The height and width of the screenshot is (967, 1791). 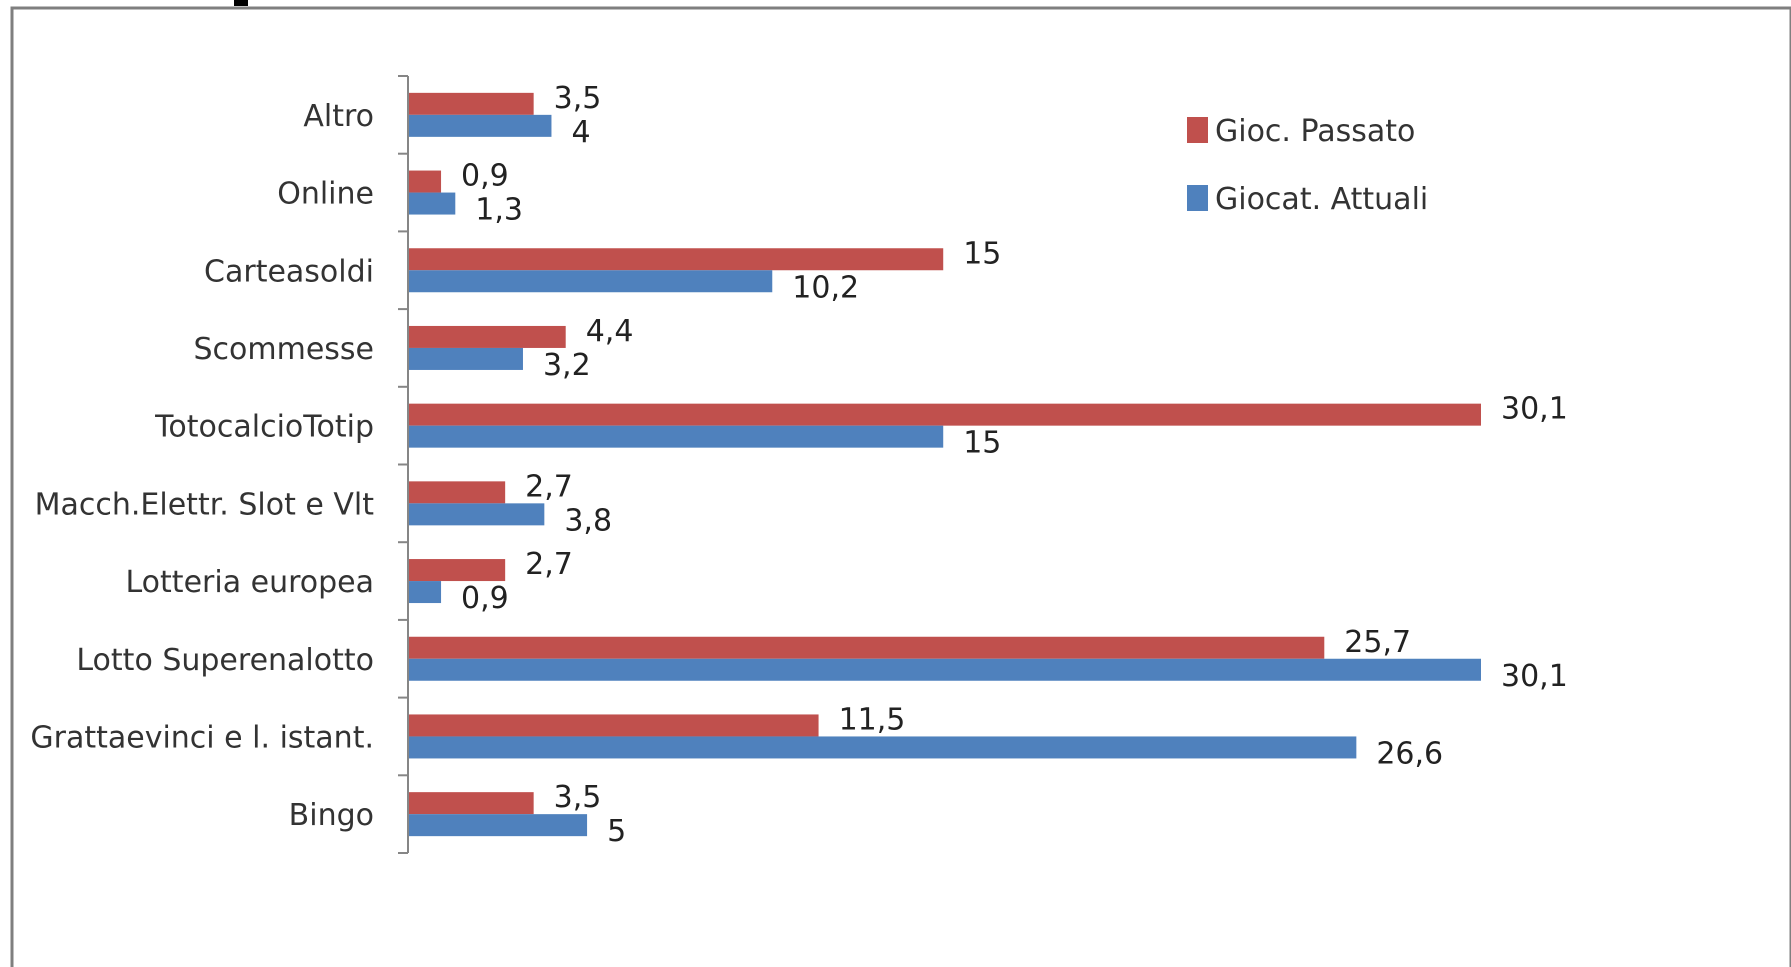 What do you see at coordinates (487, 336) in the screenshot?
I see `bar-gioc-passato-scommesse` at bounding box center [487, 336].